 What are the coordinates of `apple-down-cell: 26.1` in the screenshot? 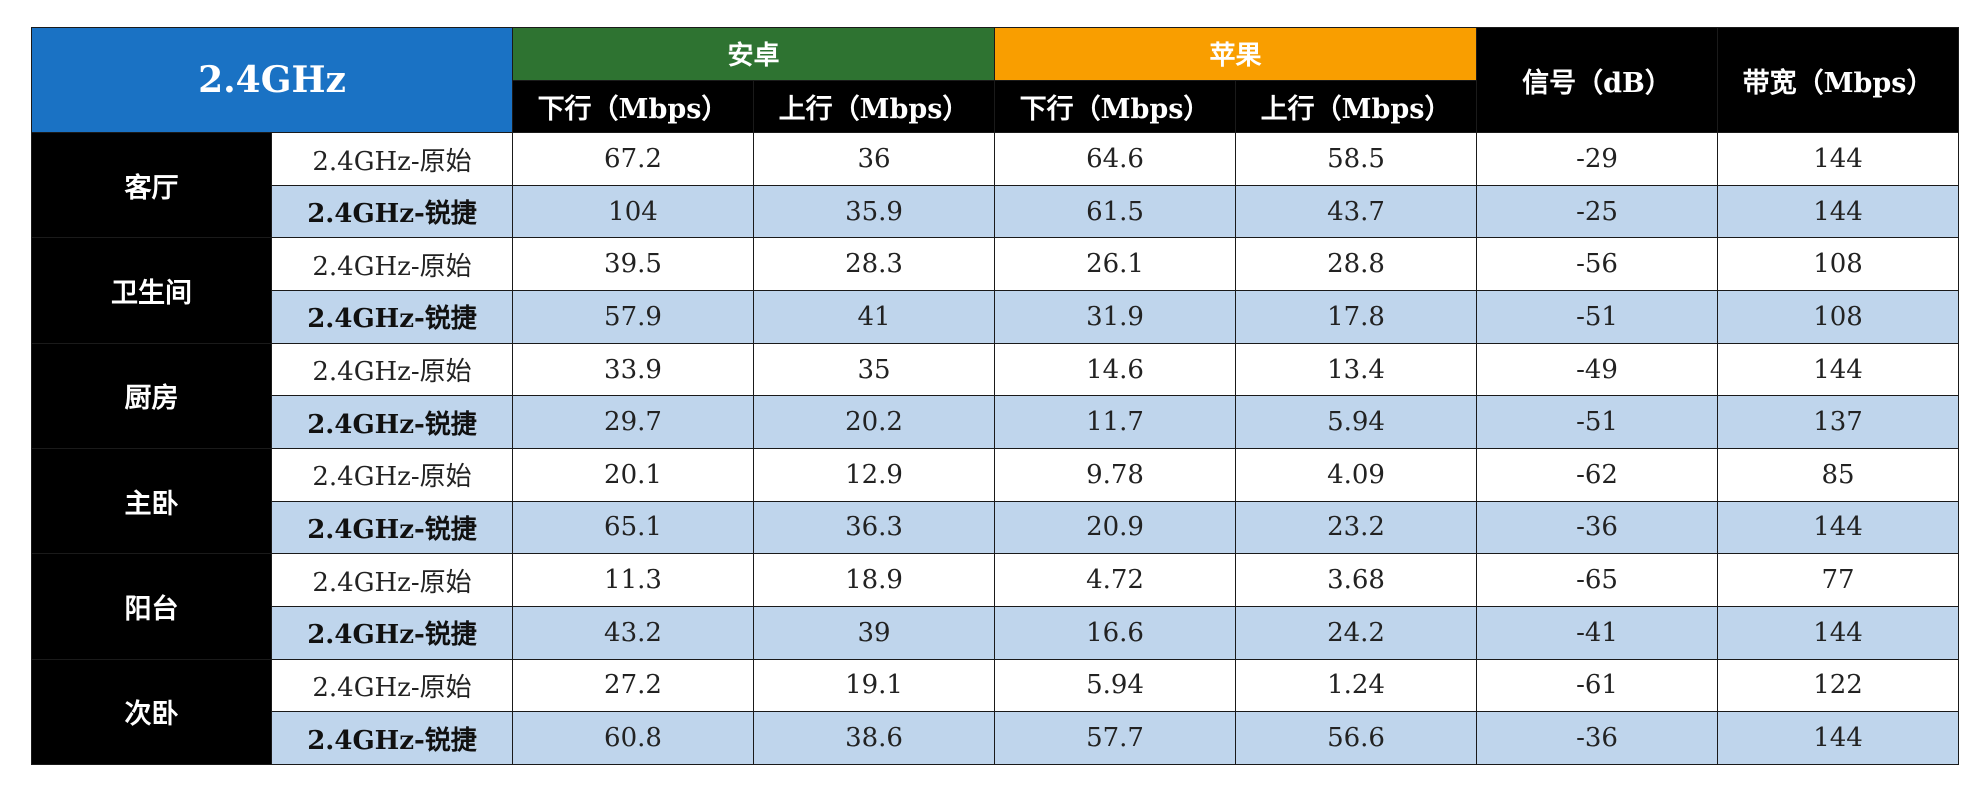 It's located at (1115, 264).